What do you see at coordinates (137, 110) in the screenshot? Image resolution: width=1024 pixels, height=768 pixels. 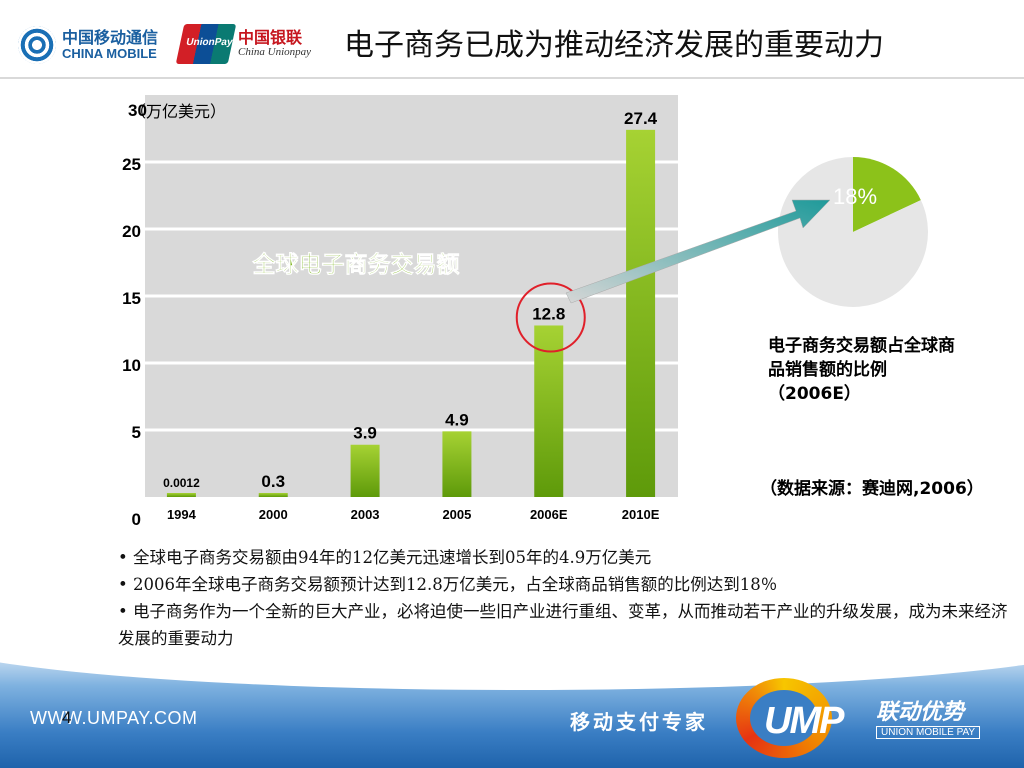 I see `y-tick-label: 30` at bounding box center [137, 110].